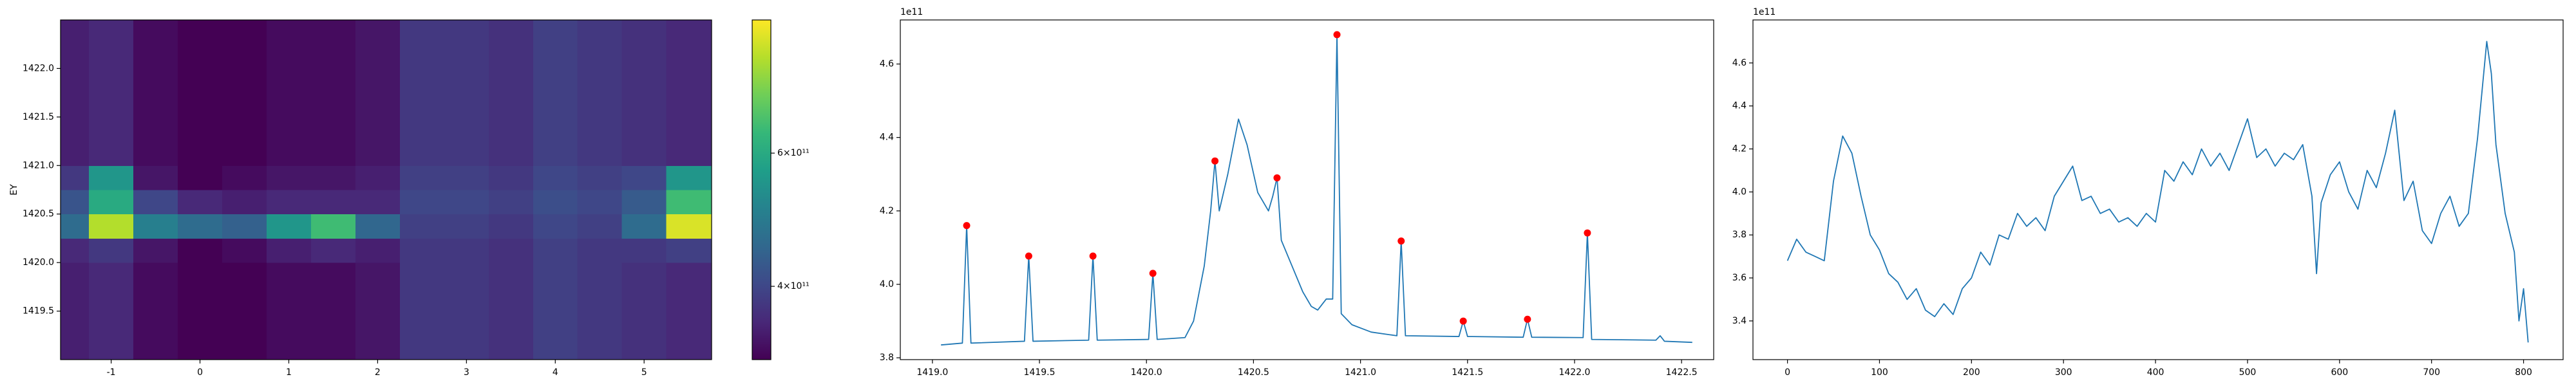 This screenshot has width=2576, height=386. What do you see at coordinates (1739, 149) in the screenshot?
I see `y-tick-label: 4.2` at bounding box center [1739, 149].